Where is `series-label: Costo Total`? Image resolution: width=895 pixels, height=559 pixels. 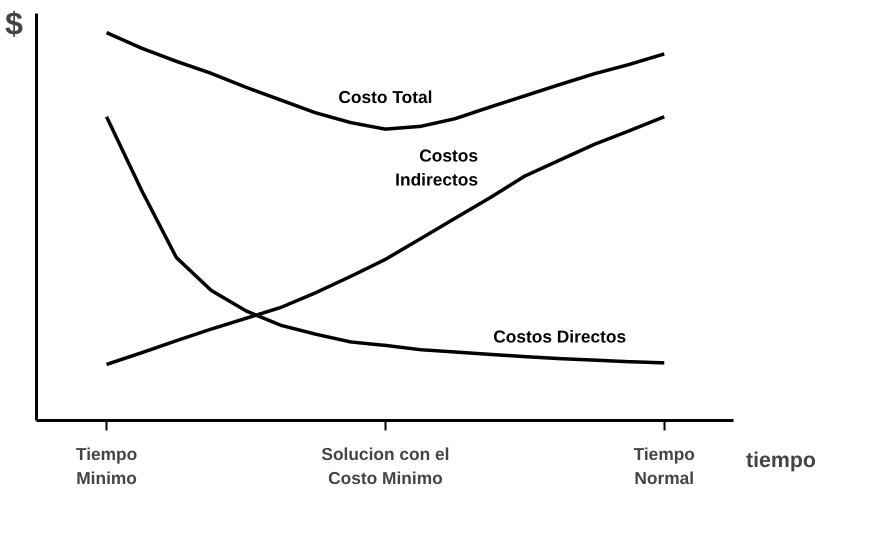 series-label: Costo Total is located at coordinates (385, 97).